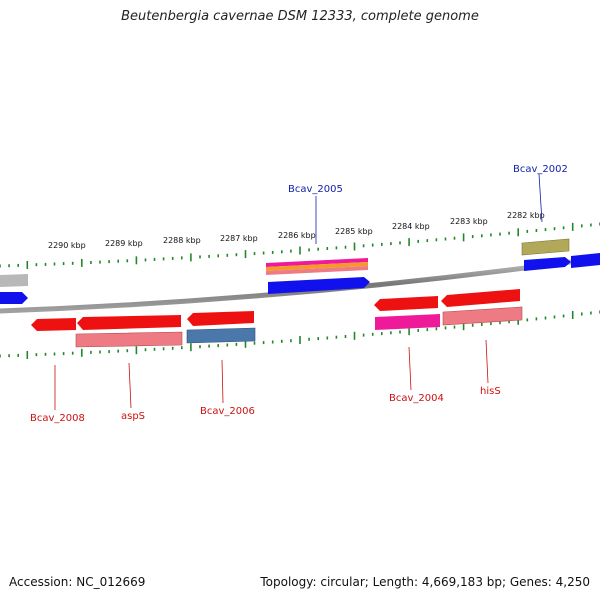 The width and height of the screenshot is (600, 600). I want to click on gene-bcav-2006, so click(220, 318).